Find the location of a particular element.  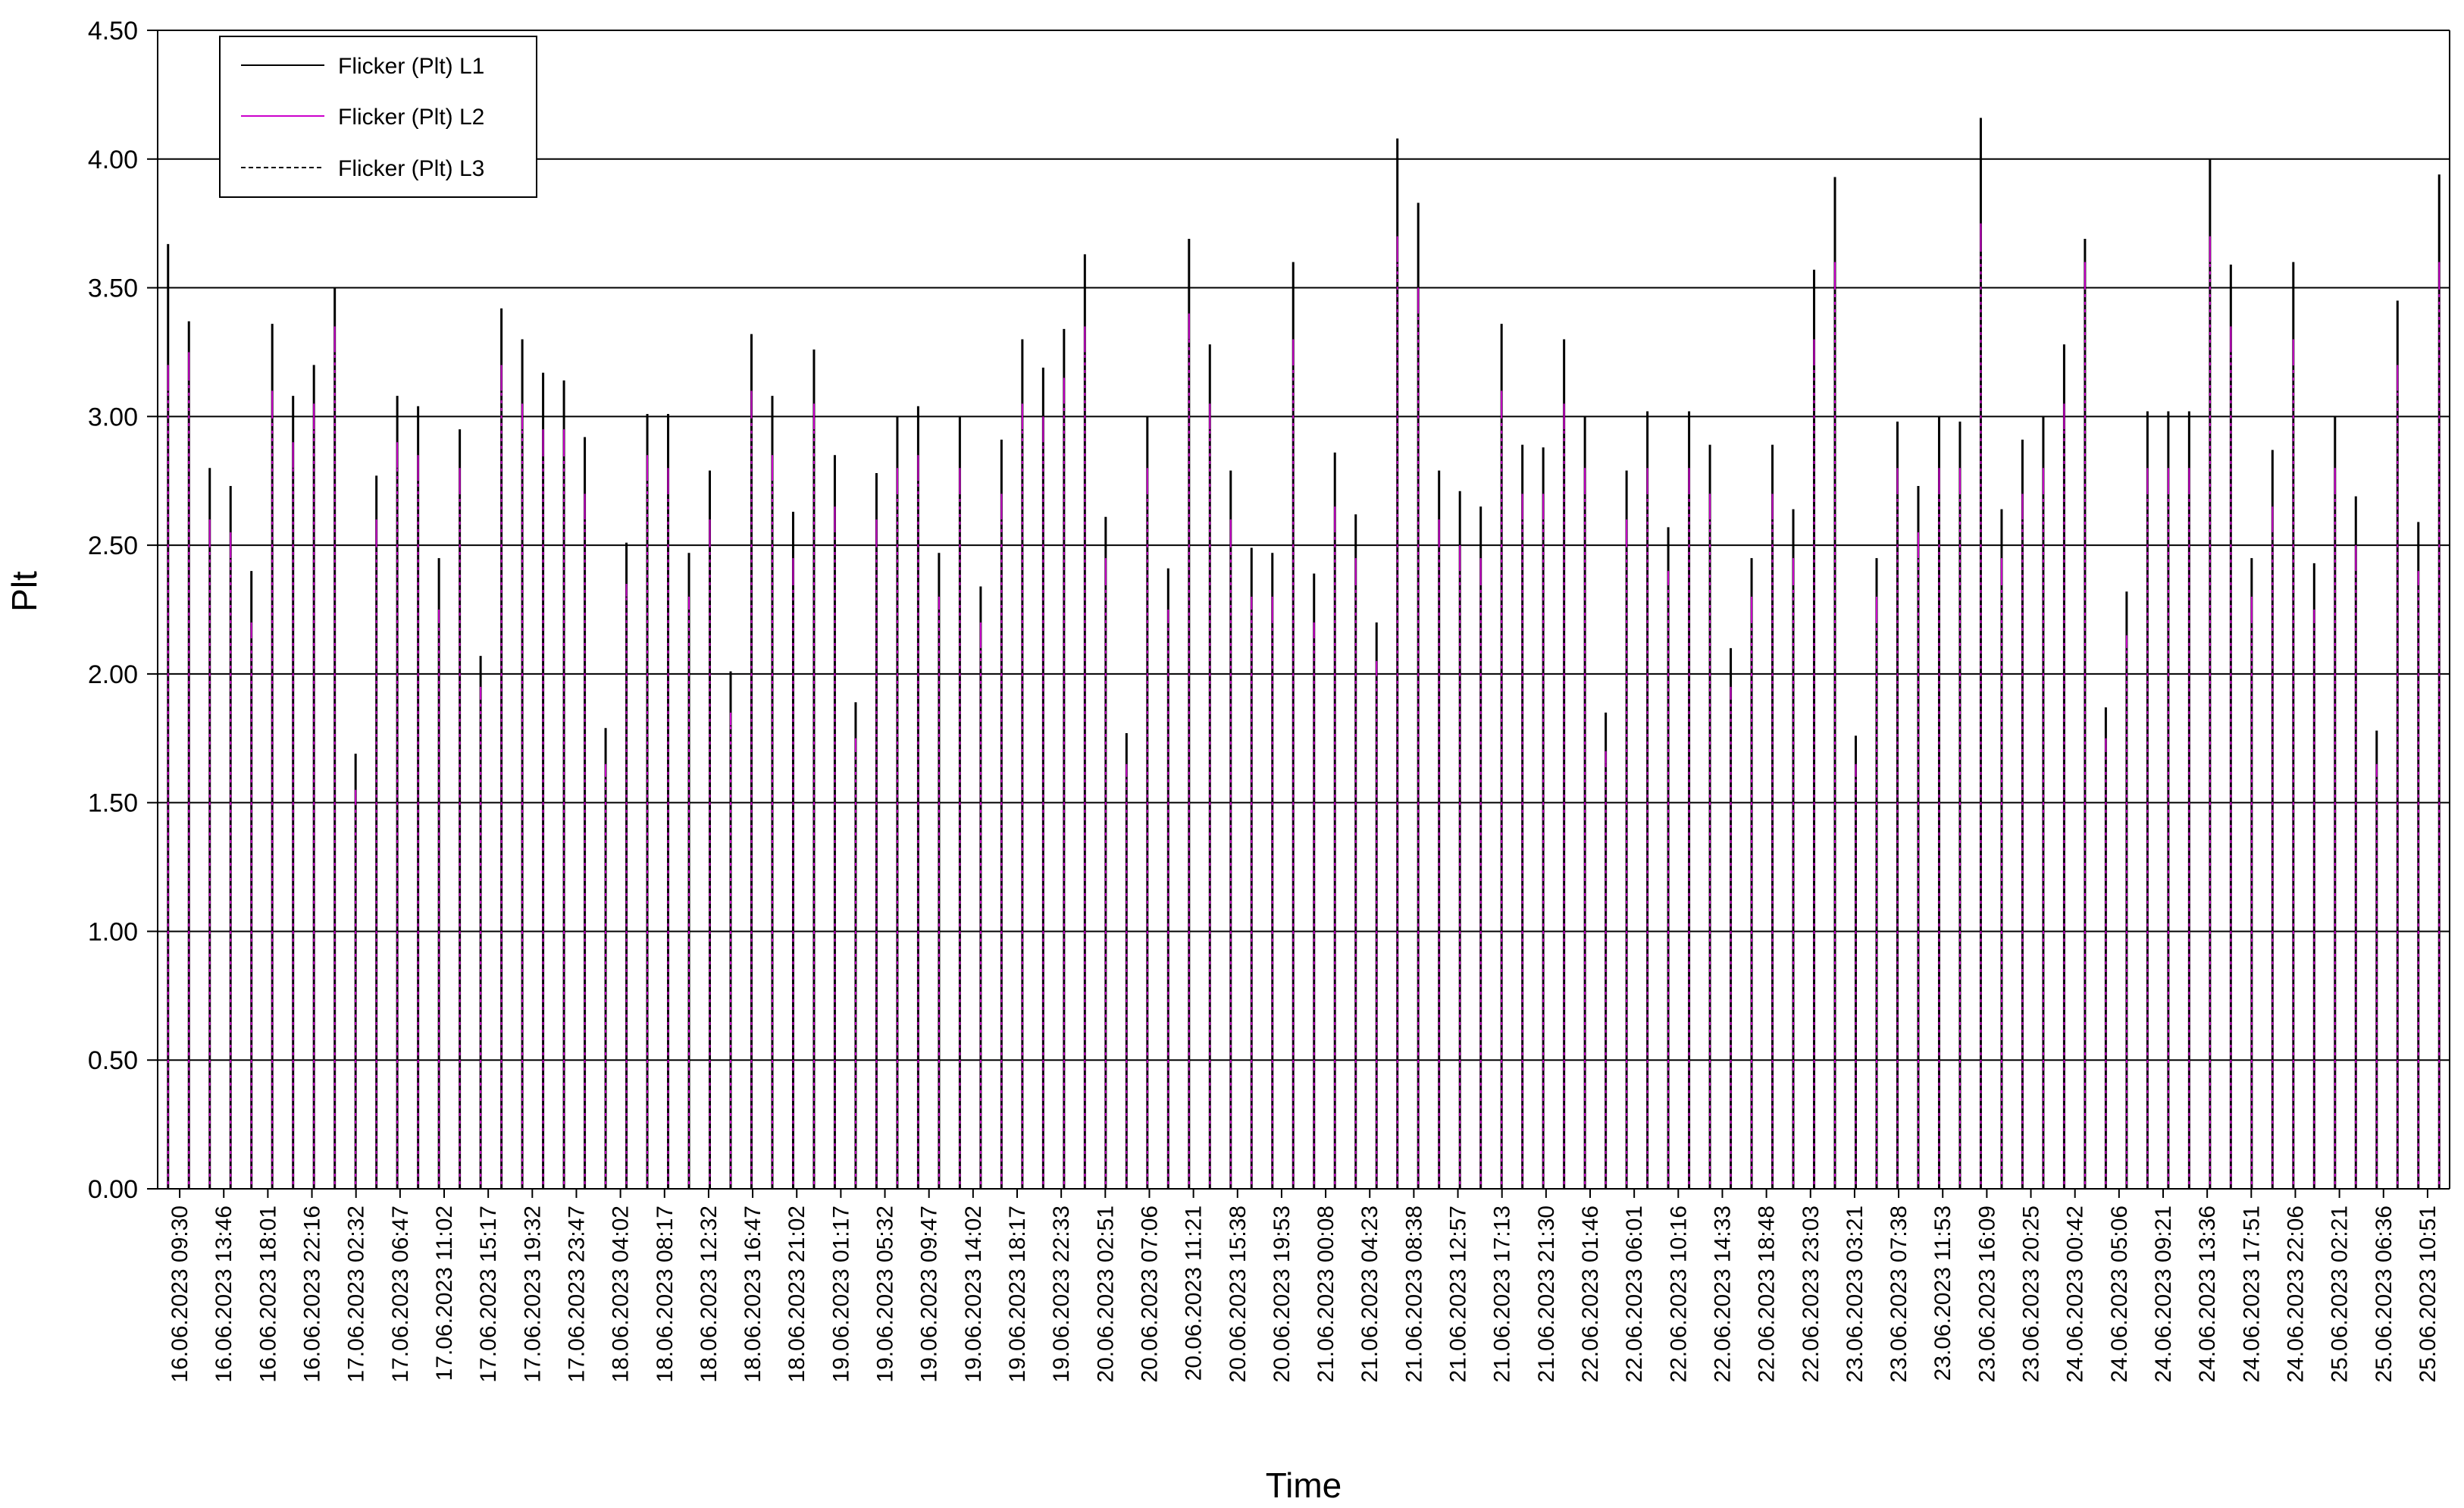

x-tick-label-28: 21.06.2023 08:38 is located at coordinates (1413, 1294).